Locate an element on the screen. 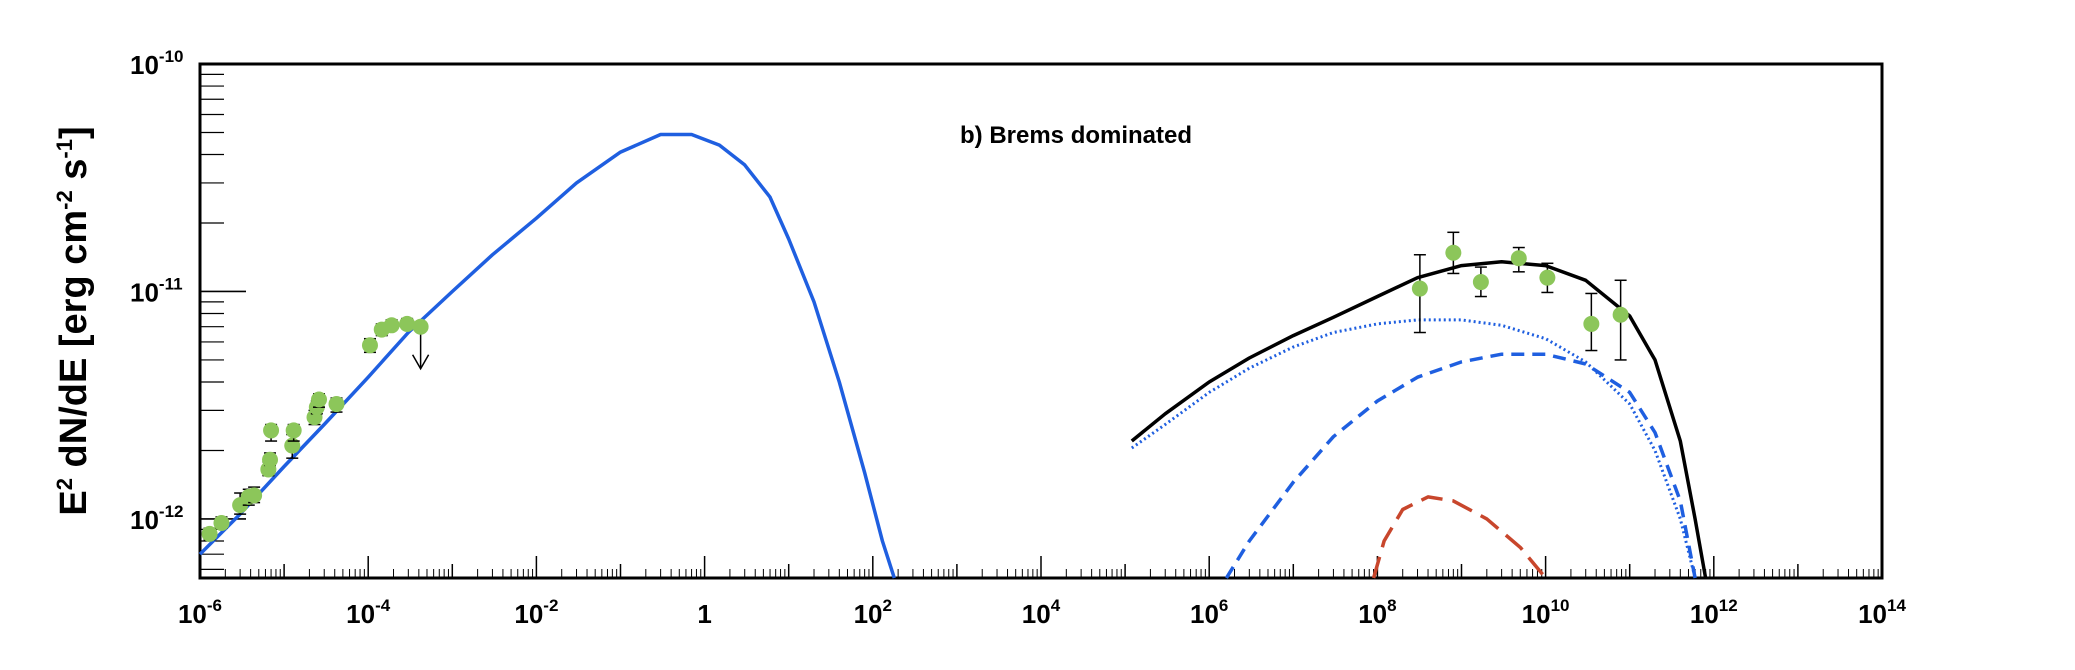 The height and width of the screenshot is (670, 2075). x-tick-label: 10⁴ is located at coordinates (1041, 612).